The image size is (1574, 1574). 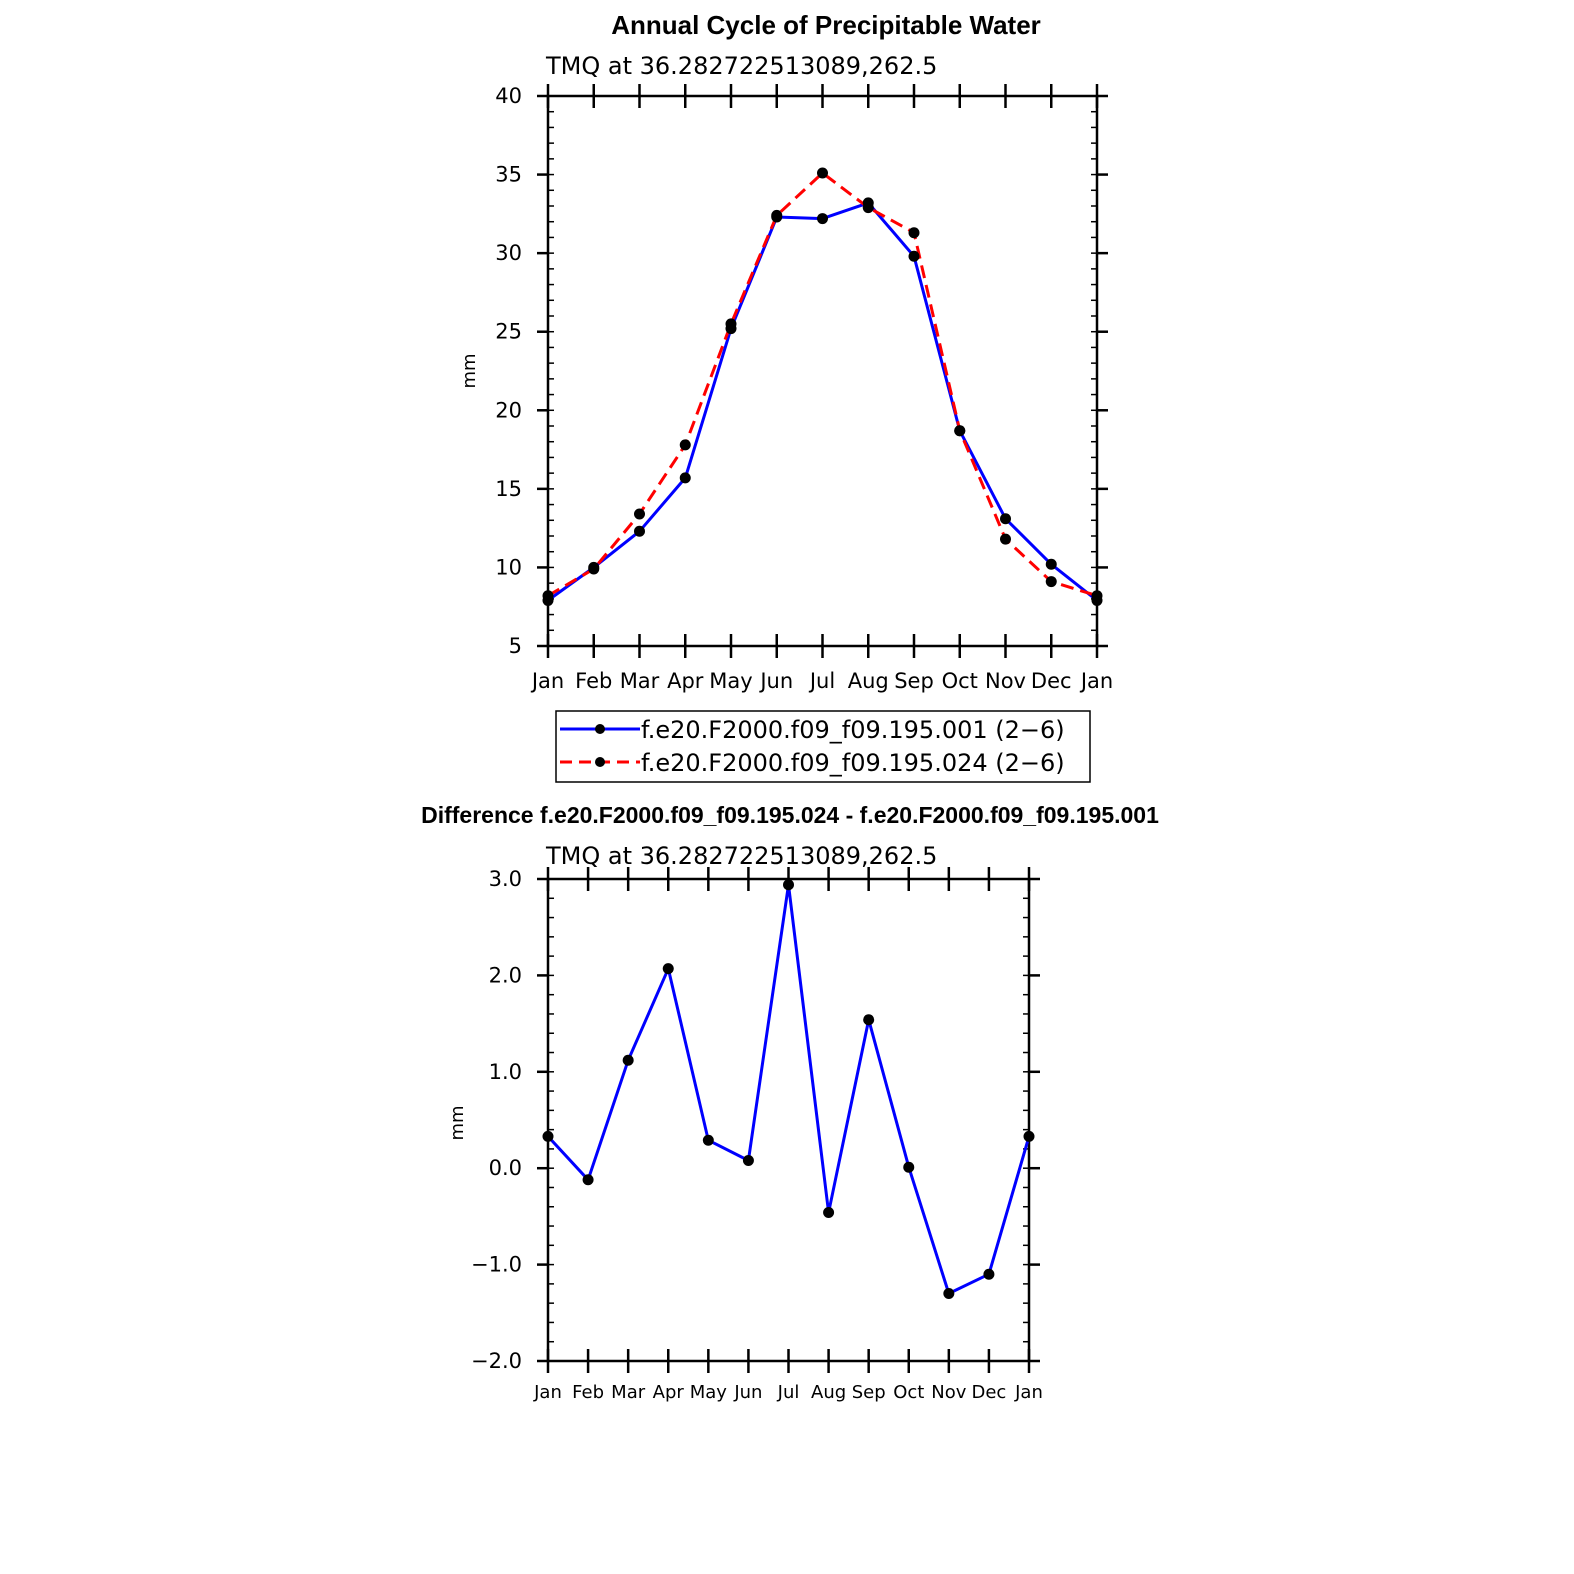 I want to click on chart1-axes, so click(x=822, y=371).